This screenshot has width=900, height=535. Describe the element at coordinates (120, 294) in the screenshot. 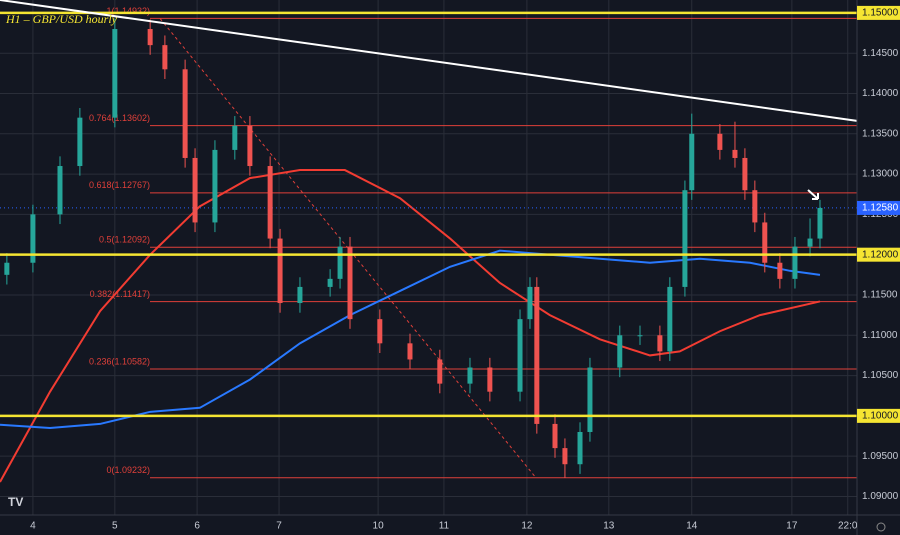

I see `fib-label: 0.382(1.11417)` at that location.